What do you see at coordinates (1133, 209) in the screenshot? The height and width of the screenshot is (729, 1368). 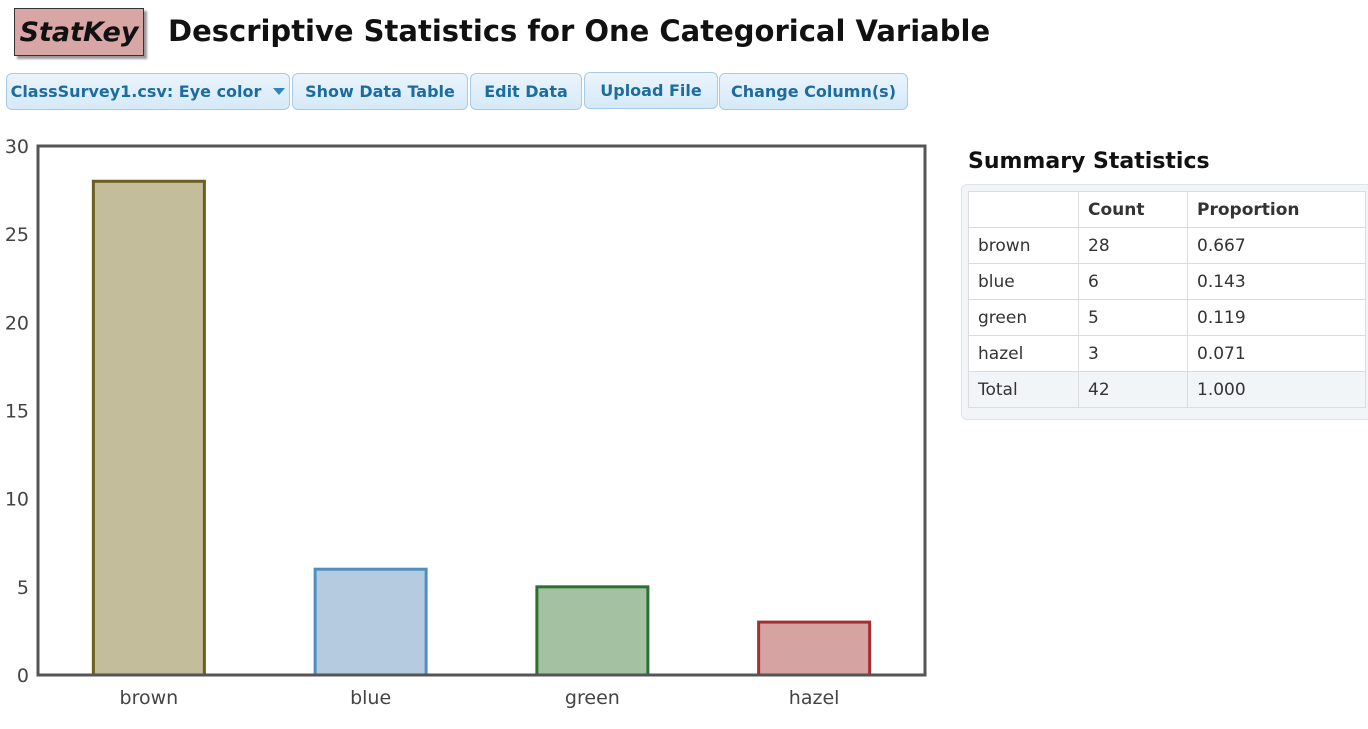 I see `column-header: Count` at bounding box center [1133, 209].